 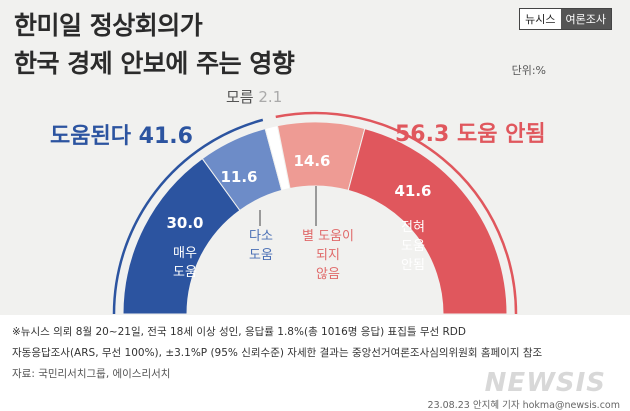 What do you see at coordinates (501, 134) in the screenshot?
I see `no-help-total-label: 도움 안됨` at bounding box center [501, 134].